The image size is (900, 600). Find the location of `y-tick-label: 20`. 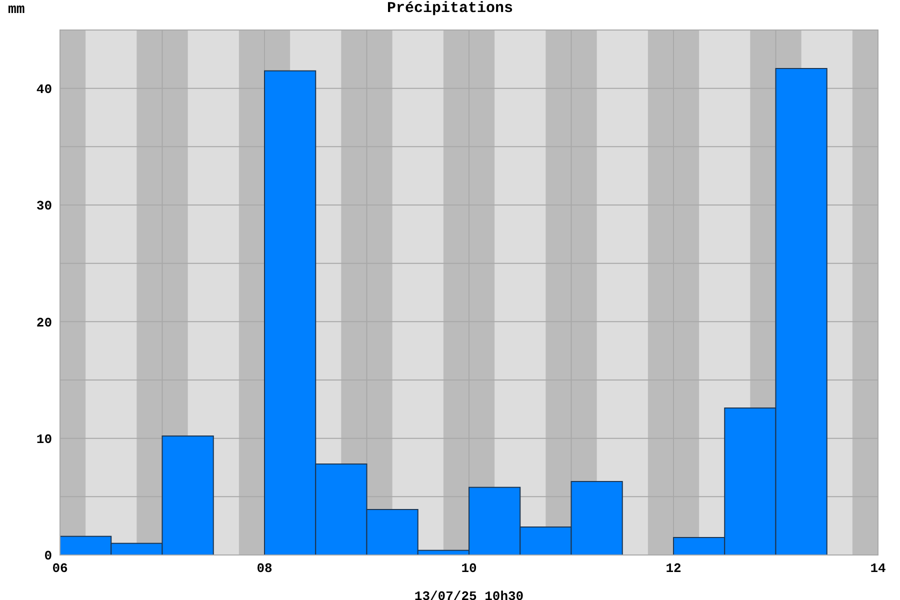

y-tick-label: 20 is located at coordinates (44, 322).